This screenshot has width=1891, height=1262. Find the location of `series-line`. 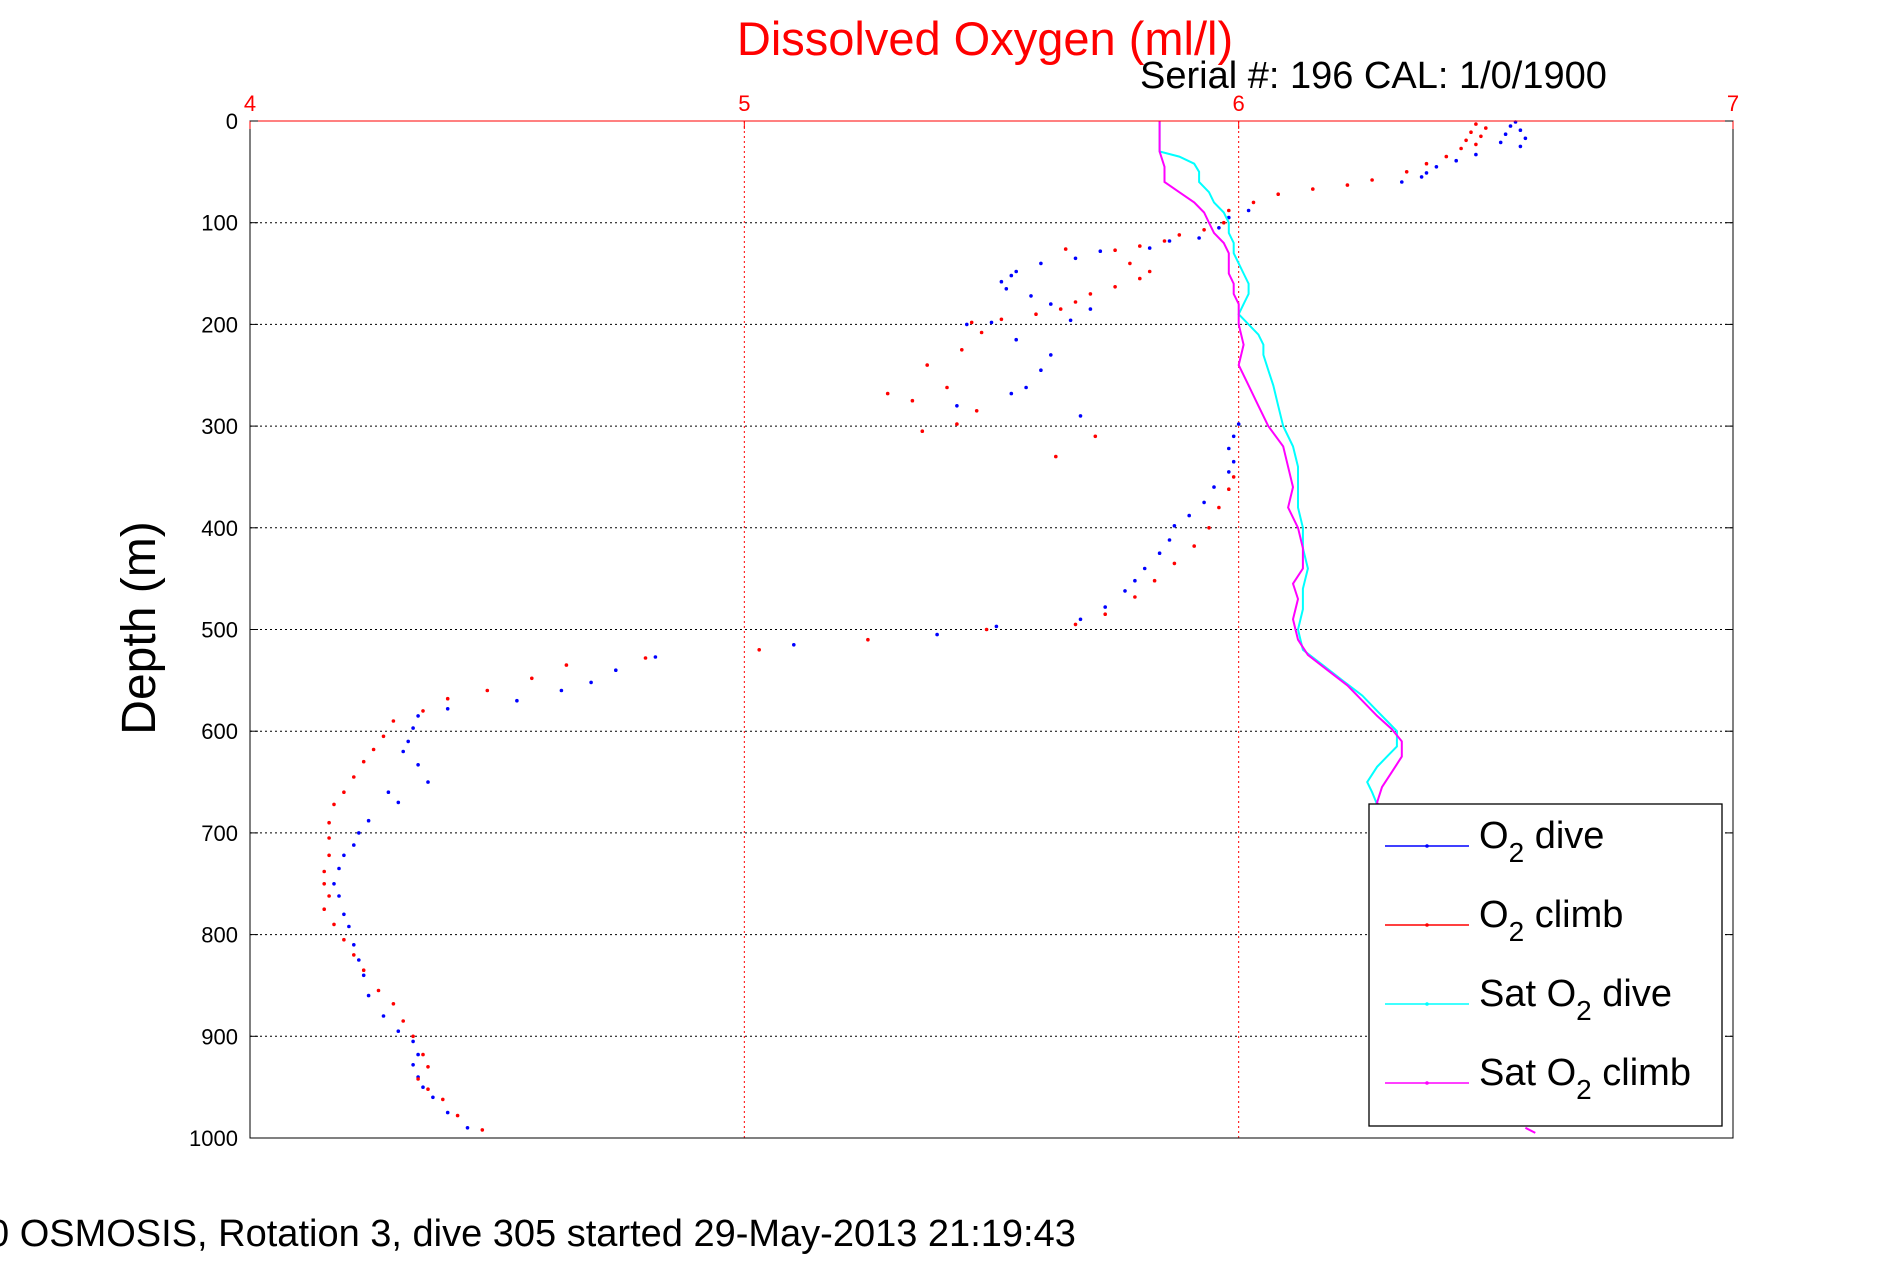

series-line is located at coordinates (1278, 463).